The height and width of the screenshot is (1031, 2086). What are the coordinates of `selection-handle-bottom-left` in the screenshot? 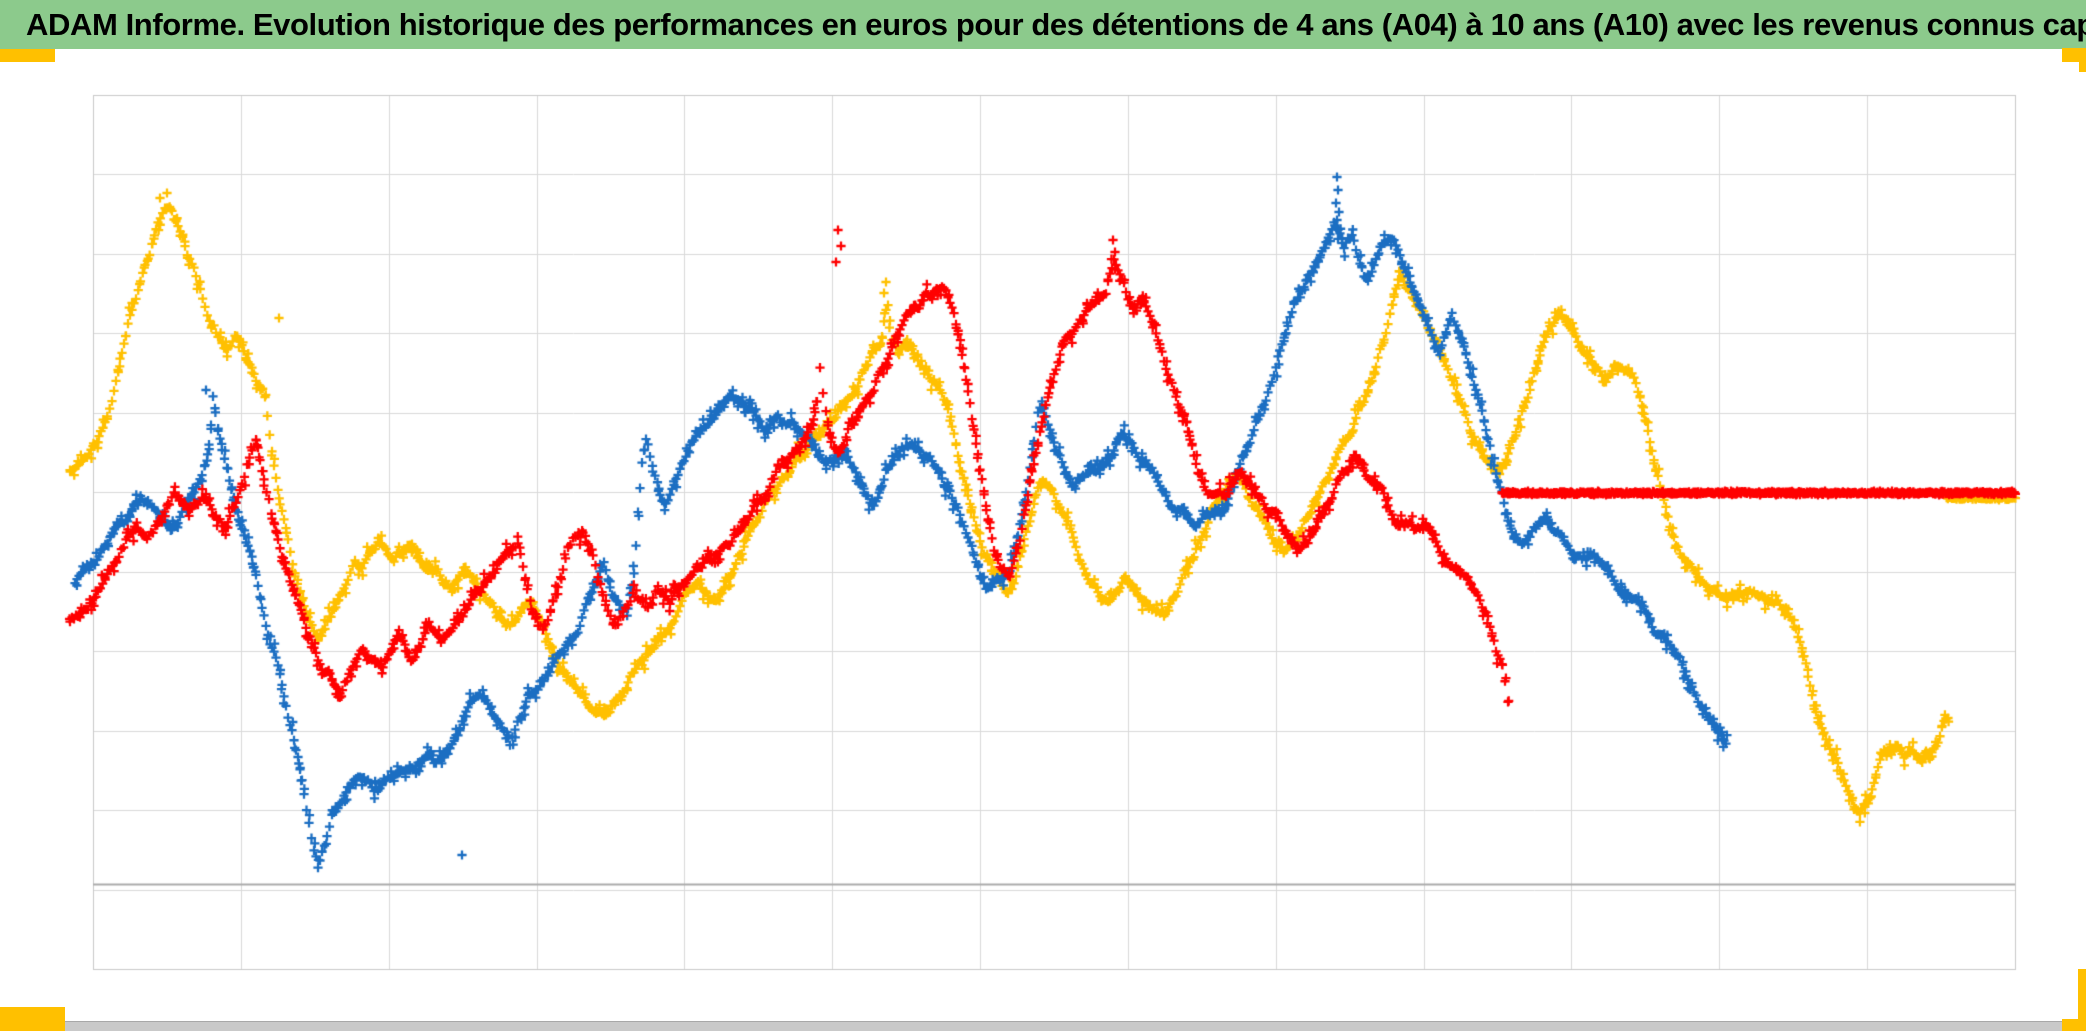 It's located at (32, 1019).